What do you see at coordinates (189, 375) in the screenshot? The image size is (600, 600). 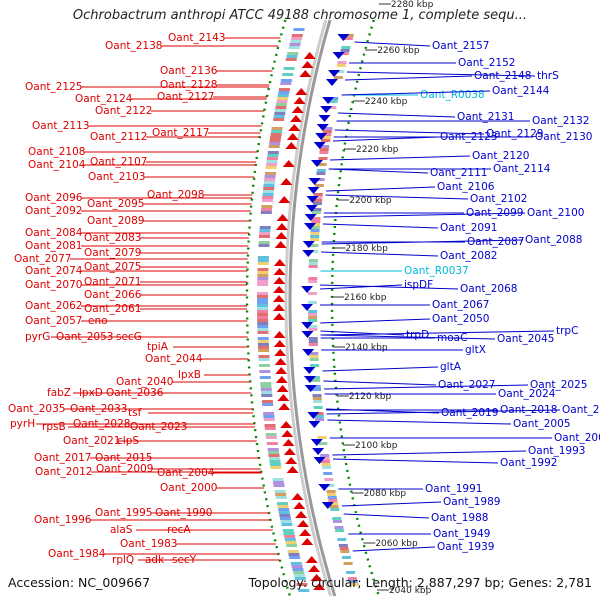 I see `left-gene-label: lpxB` at bounding box center [189, 375].